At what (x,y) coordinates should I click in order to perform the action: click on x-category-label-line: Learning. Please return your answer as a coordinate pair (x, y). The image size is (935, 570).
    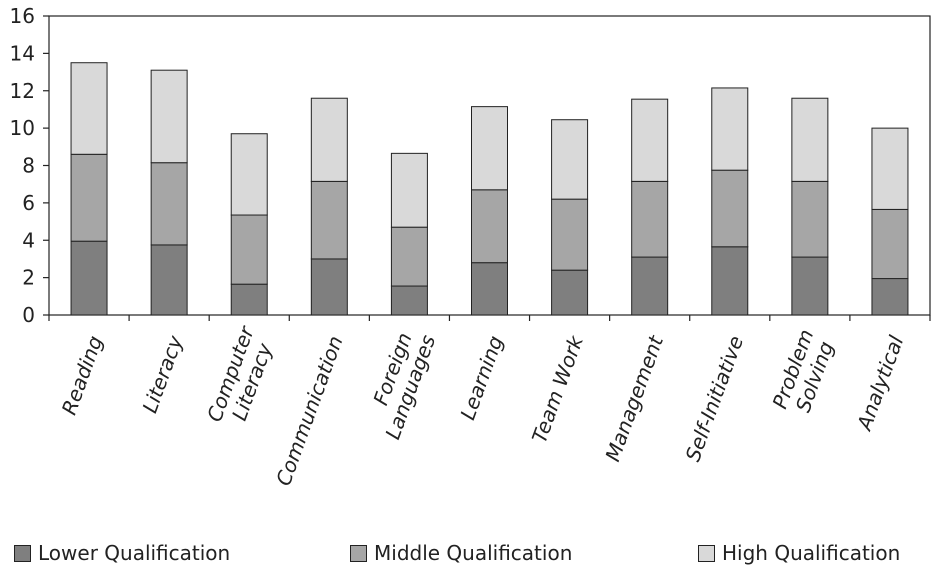
    Looking at the image, I should click on (481, 378).